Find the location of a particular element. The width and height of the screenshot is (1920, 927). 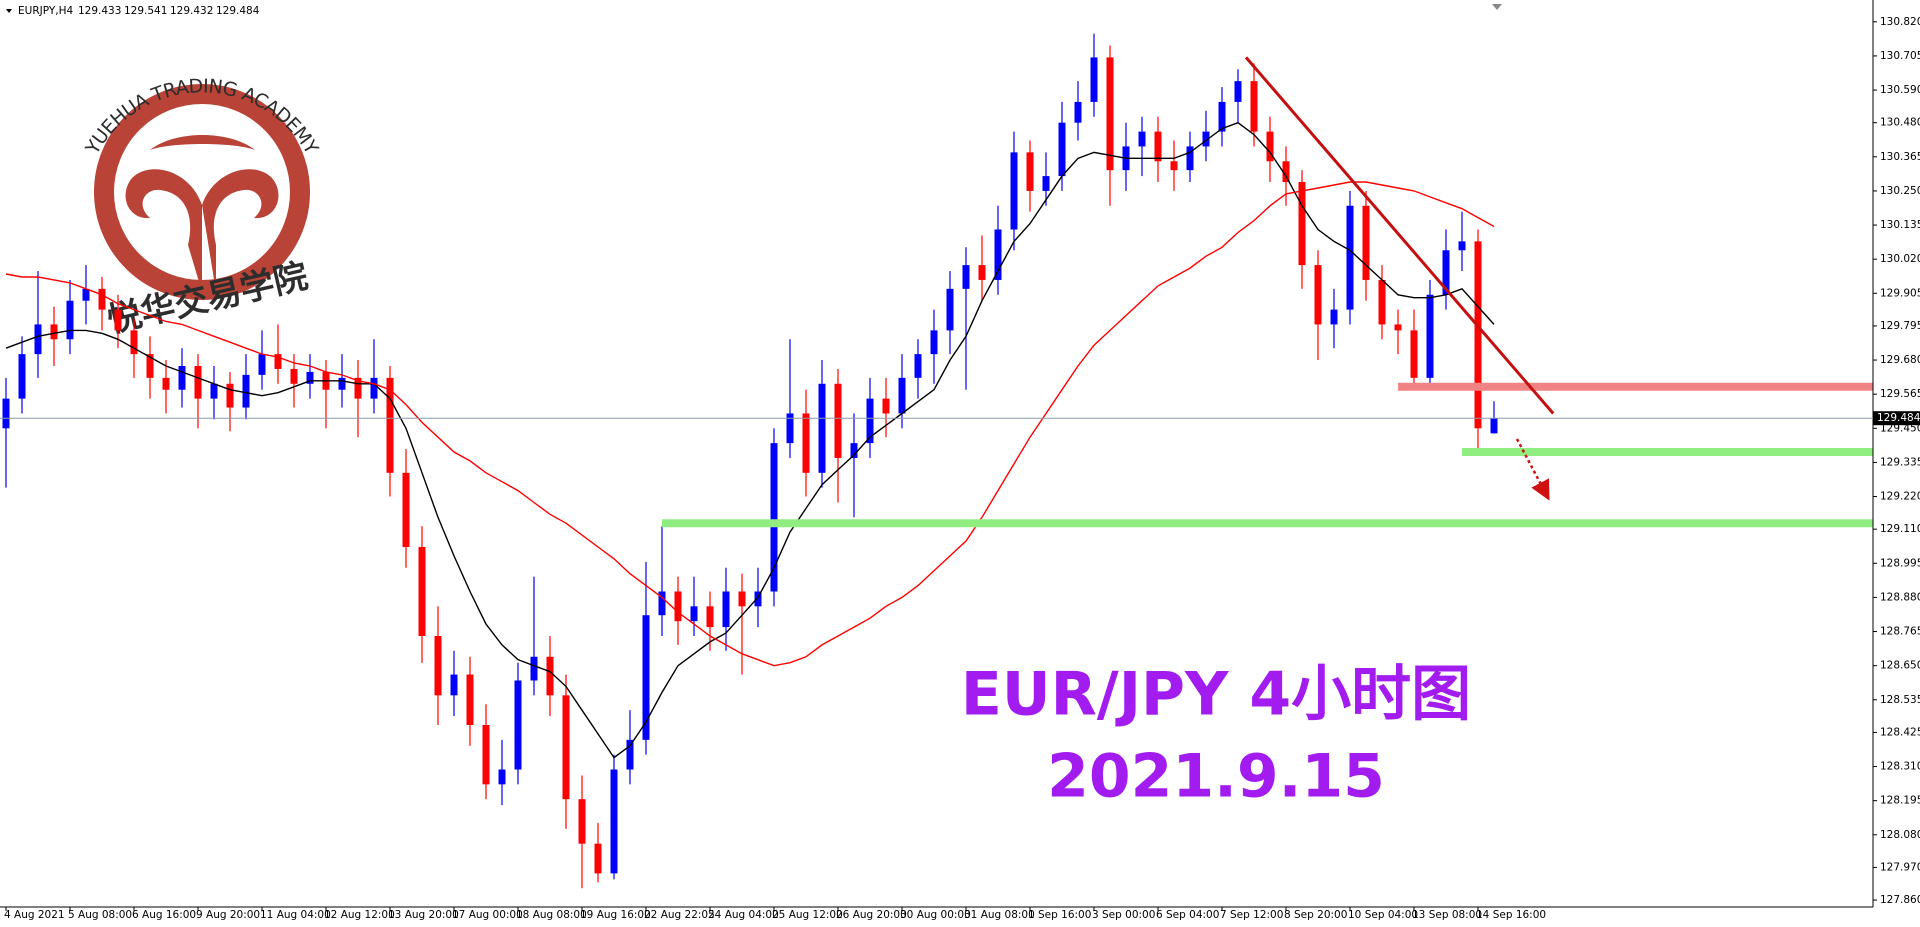

y-tick-label: 128.535 is located at coordinates (1900, 700).